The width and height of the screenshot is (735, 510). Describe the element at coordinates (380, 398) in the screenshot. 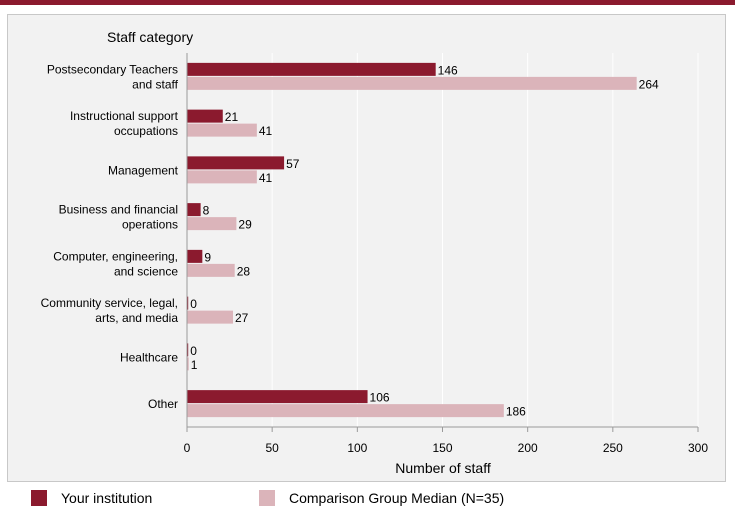

I see `data-label: 106` at that location.